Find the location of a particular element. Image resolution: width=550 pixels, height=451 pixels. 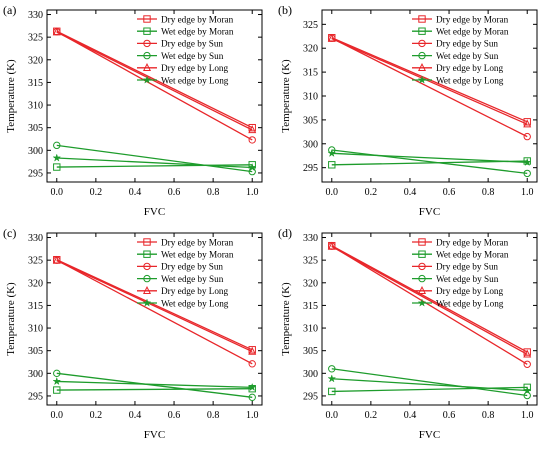

series-wet-edge-by-moran is located at coordinates (429, 163).